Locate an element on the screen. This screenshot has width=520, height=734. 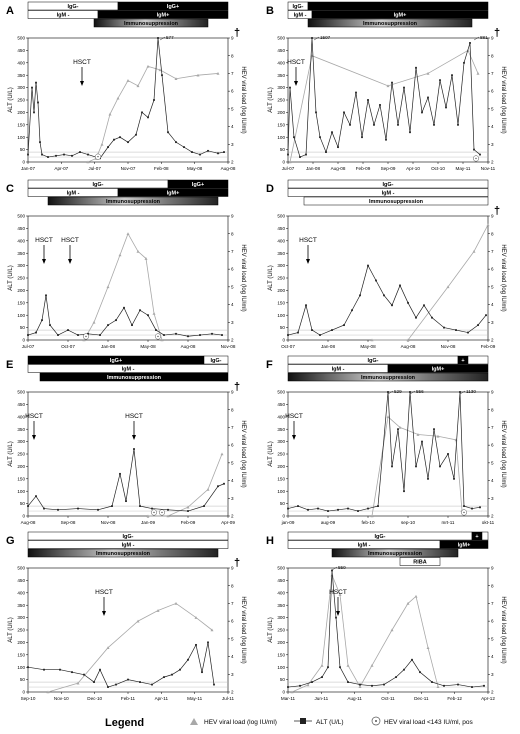
hev-series is located at coordinates (123, 286).